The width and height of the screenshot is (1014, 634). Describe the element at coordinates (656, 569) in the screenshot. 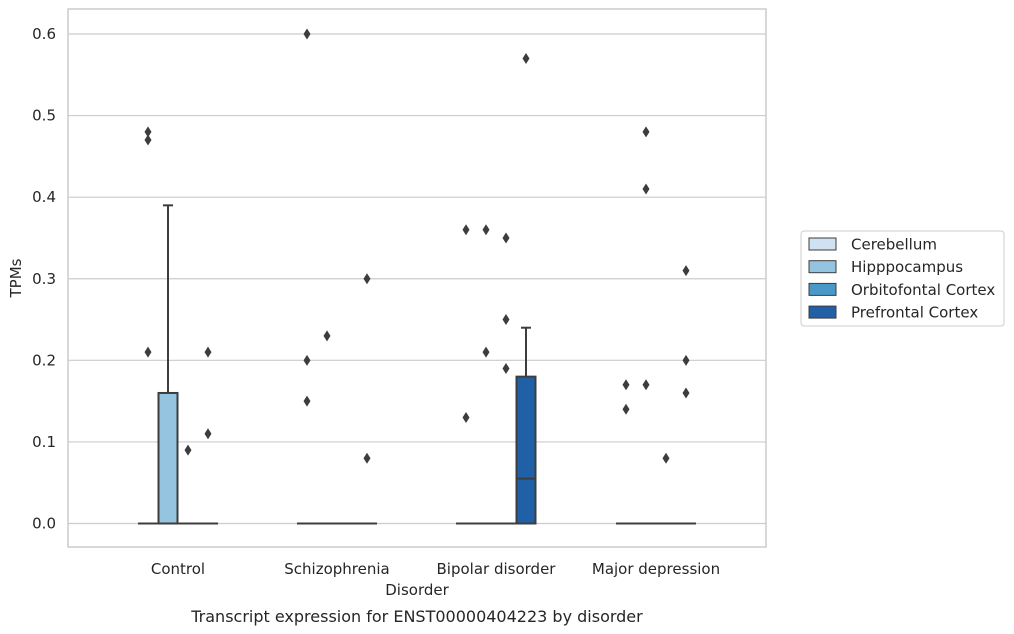

I see `x-tick-label: Major depression` at that location.